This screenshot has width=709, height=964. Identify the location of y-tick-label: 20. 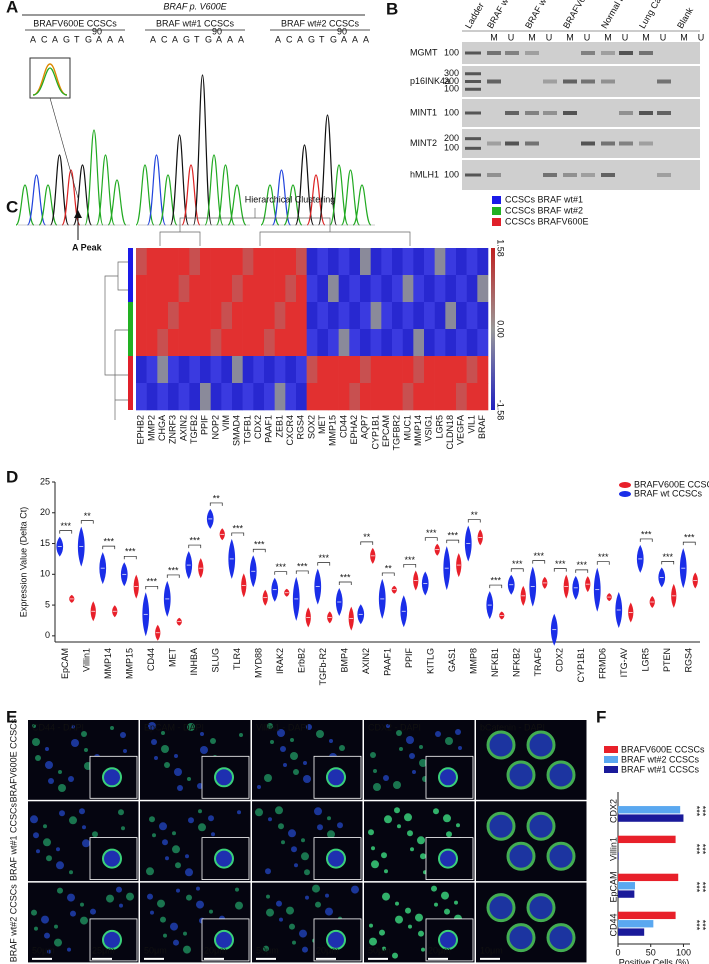
(45, 512).